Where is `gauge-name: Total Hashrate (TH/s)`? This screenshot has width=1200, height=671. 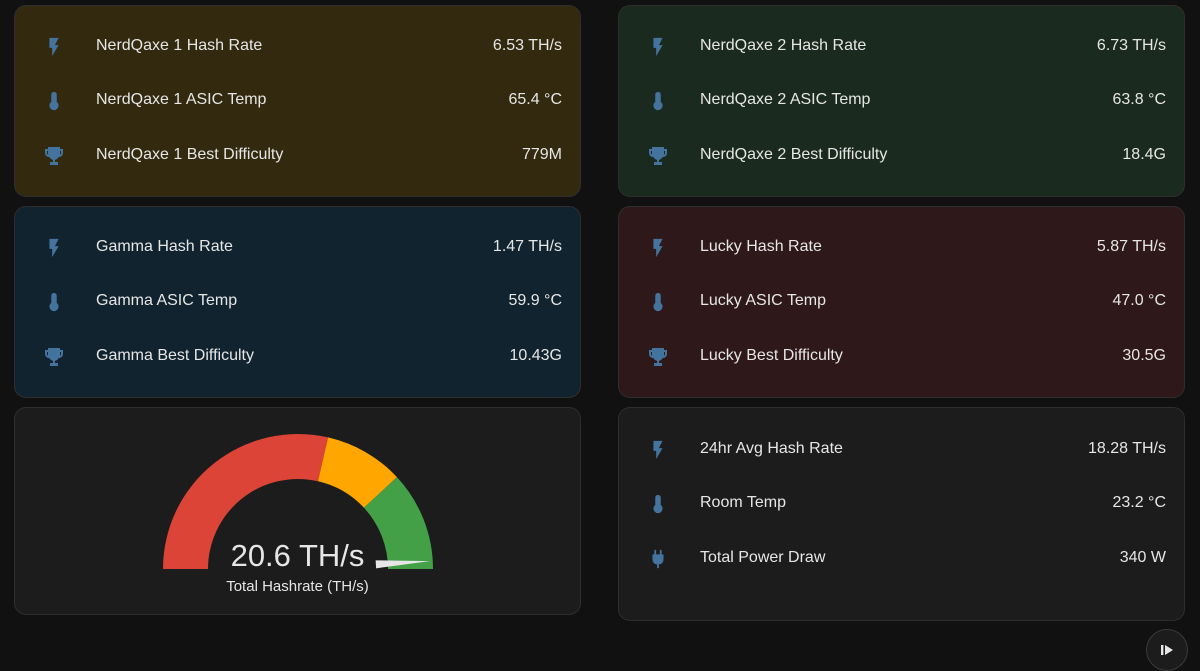
gauge-name: Total Hashrate (TH/s) is located at coordinates (297, 586).